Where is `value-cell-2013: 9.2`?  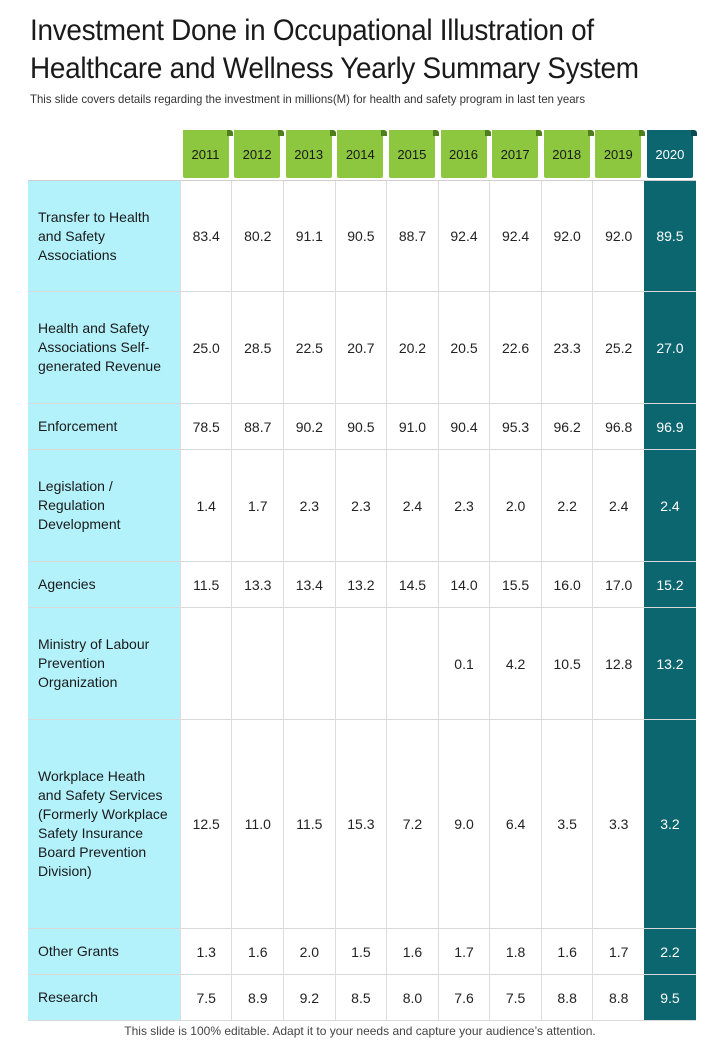 value-cell-2013: 9.2 is located at coordinates (309, 997).